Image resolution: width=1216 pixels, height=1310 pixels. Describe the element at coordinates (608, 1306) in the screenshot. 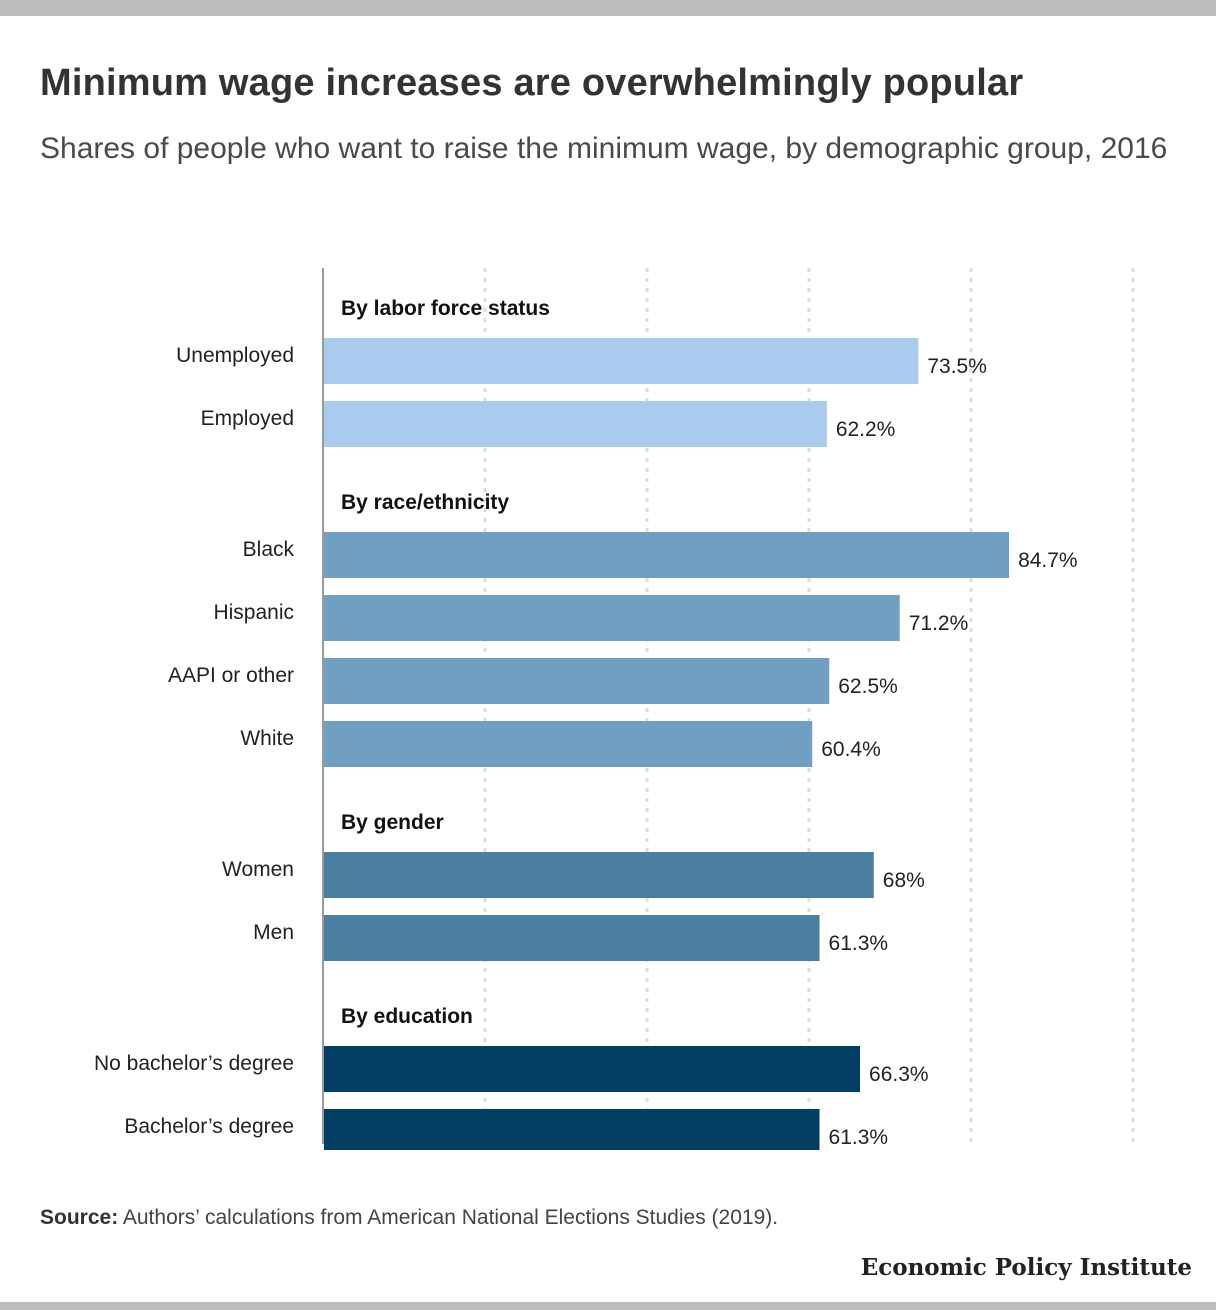

I see `bottom-rule` at that location.